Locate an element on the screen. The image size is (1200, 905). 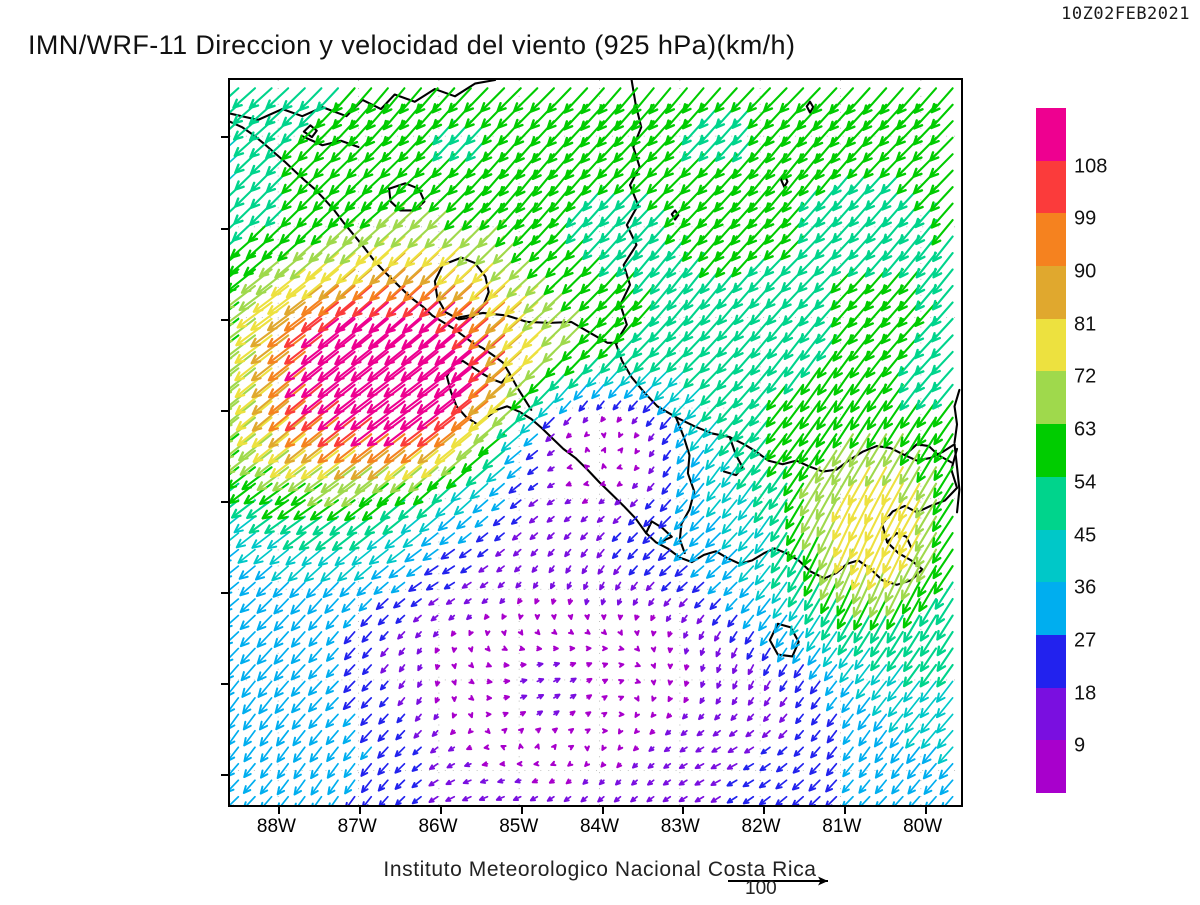
colorbar-tick-label: 36 is located at coordinates (1085, 588).